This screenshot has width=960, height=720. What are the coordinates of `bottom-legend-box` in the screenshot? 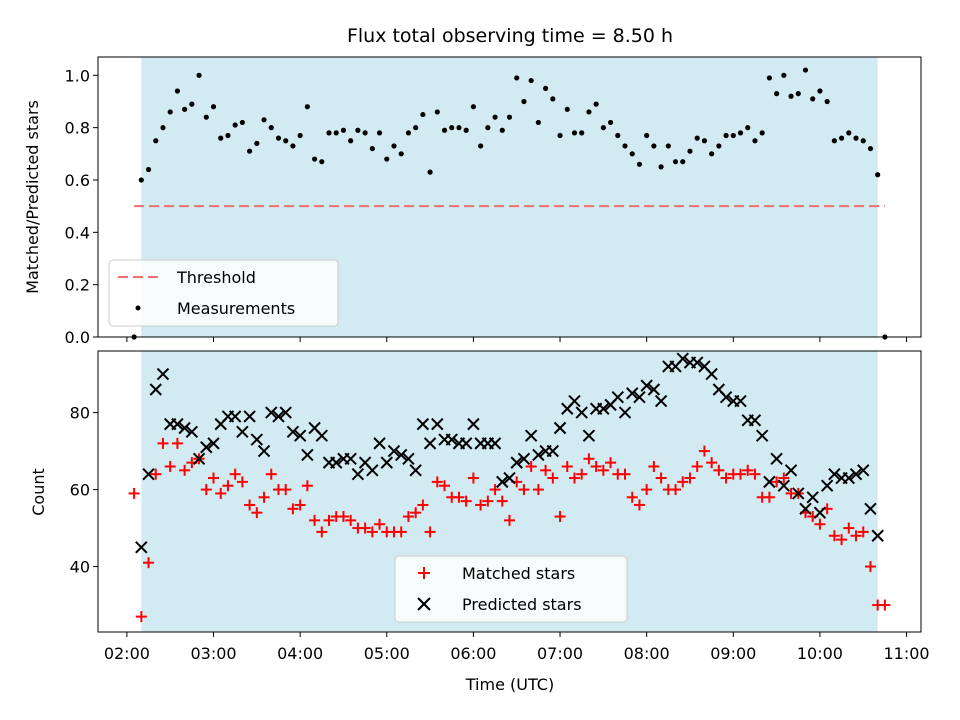 It's located at (511, 589).